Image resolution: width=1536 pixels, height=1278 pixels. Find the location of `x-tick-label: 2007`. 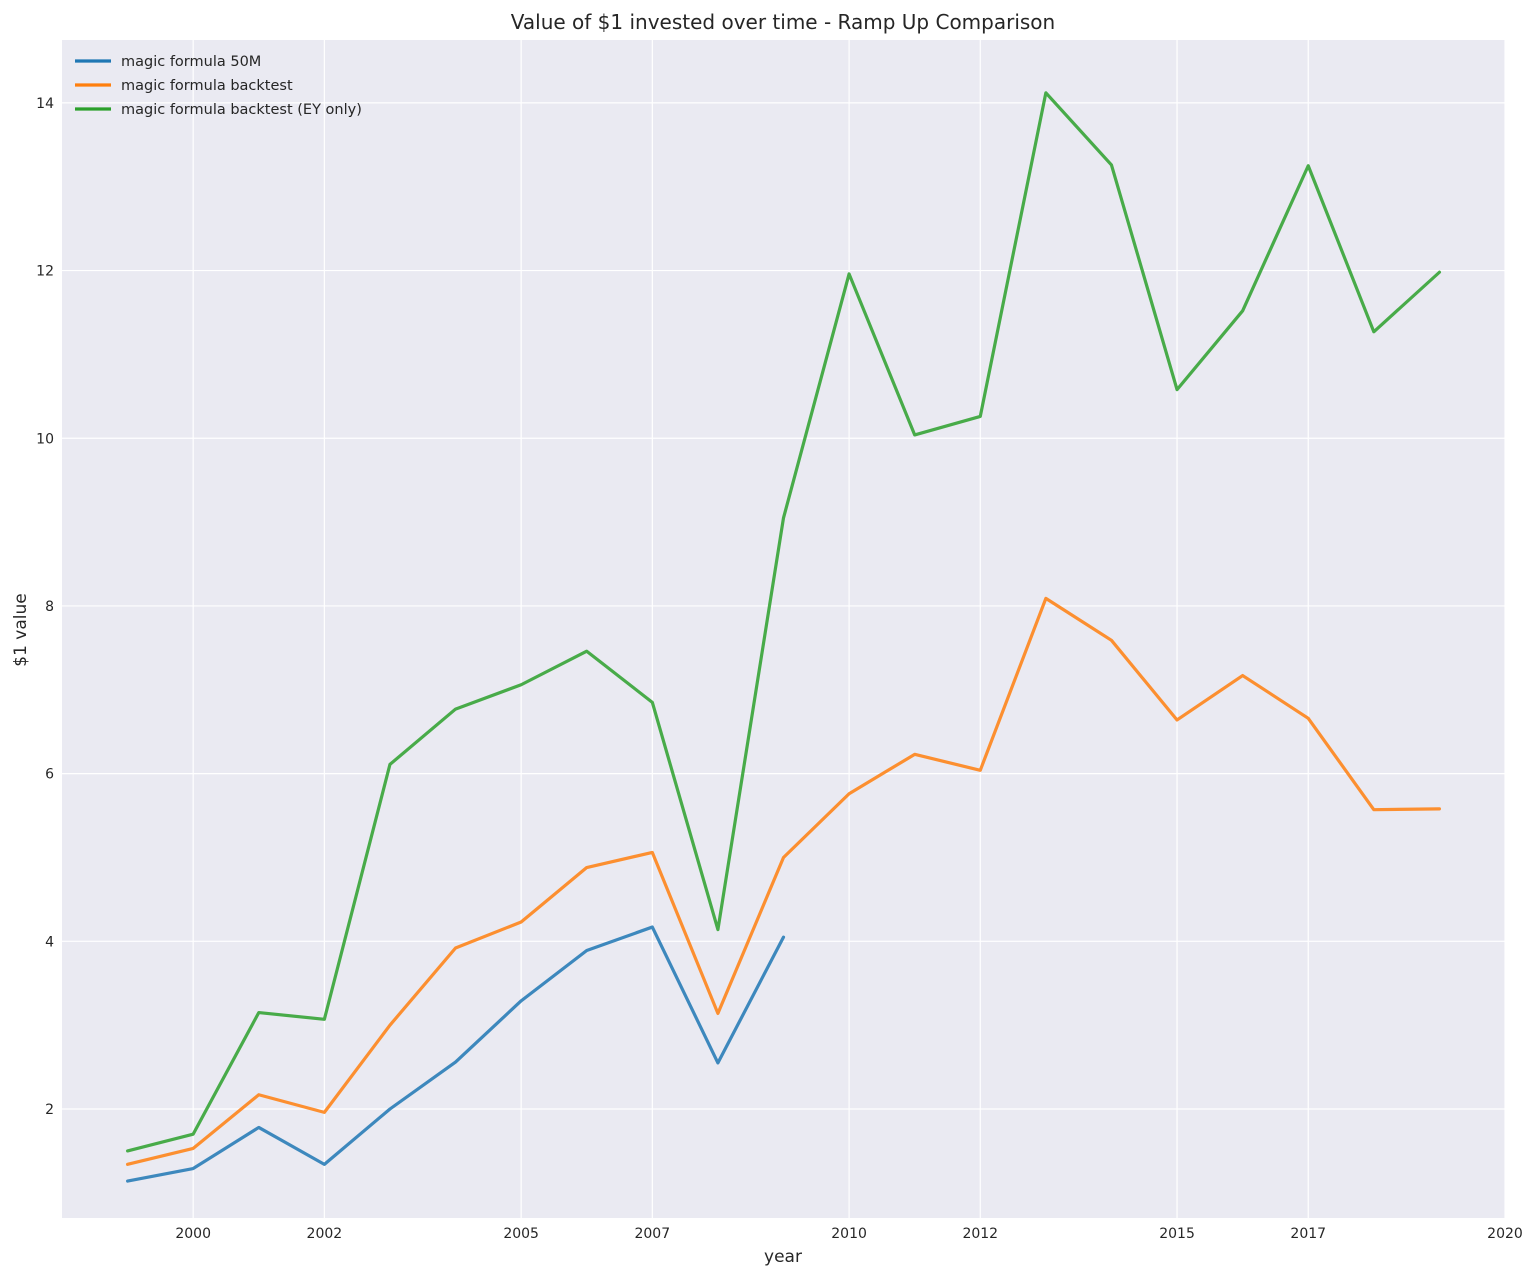

x-tick-label: 2007 is located at coordinates (652, 1234).